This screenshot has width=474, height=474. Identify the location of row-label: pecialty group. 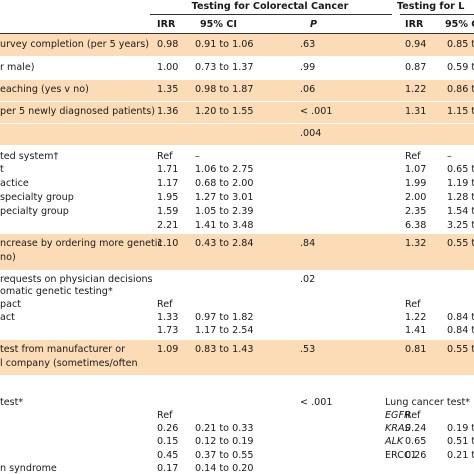
(34, 212).